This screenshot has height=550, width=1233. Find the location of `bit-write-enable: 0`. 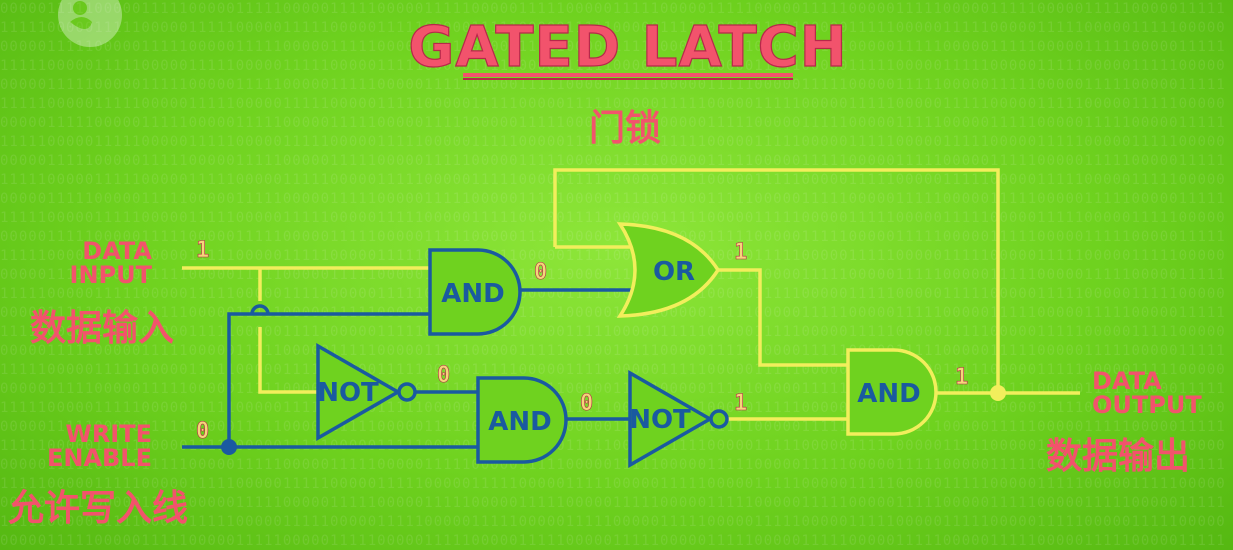

bit-write-enable: 0 is located at coordinates (202, 431).